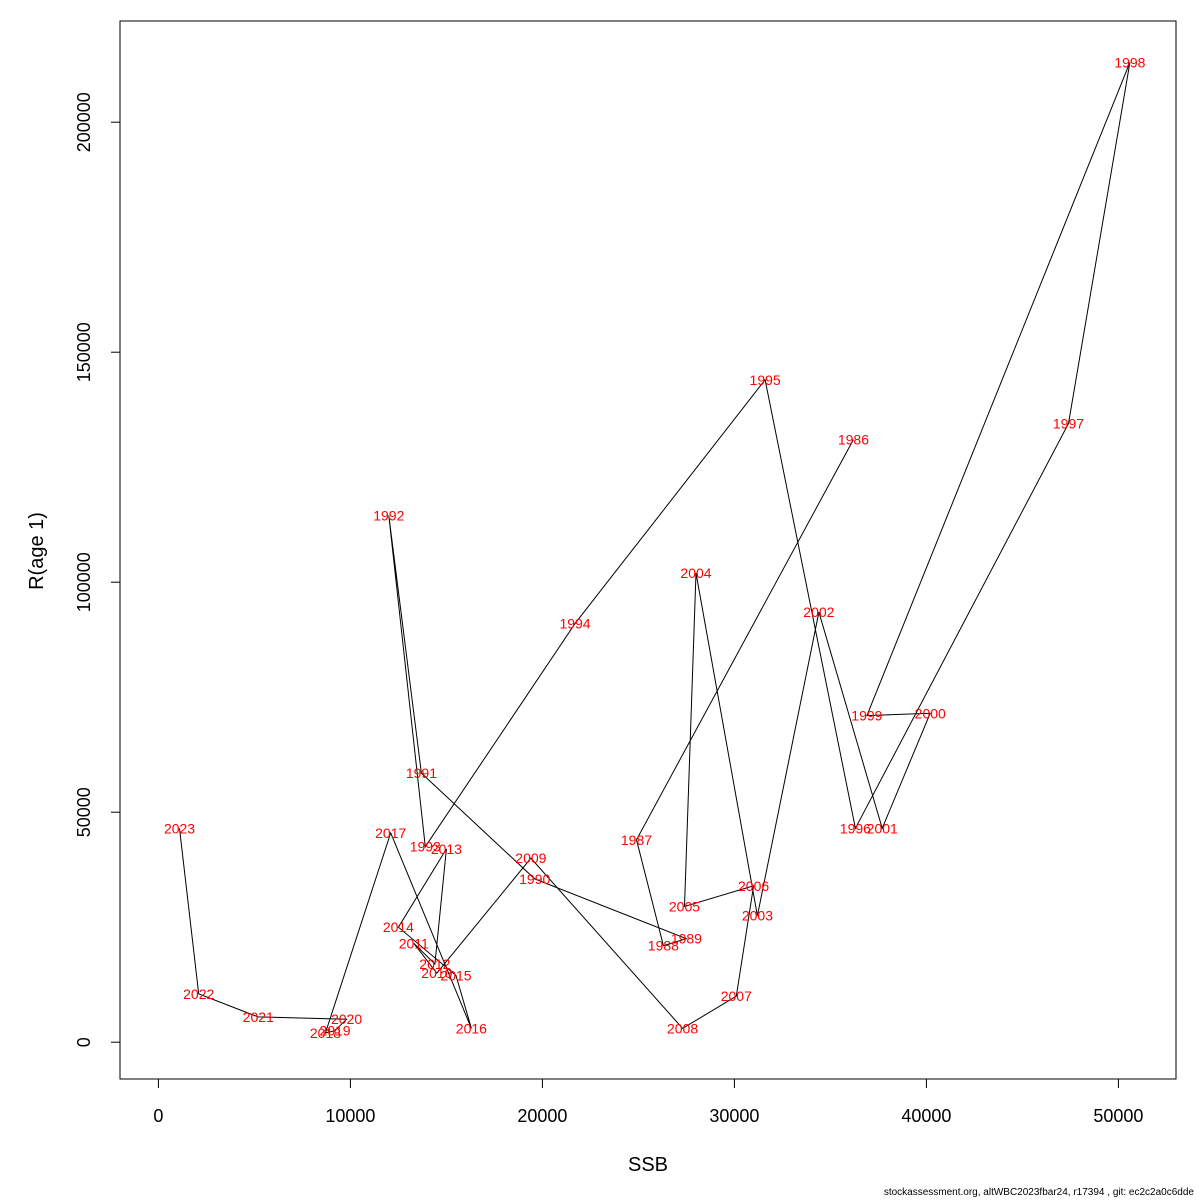 The image size is (1200, 1200). I want to click on point-label-1986: 1986, so click(853, 440).